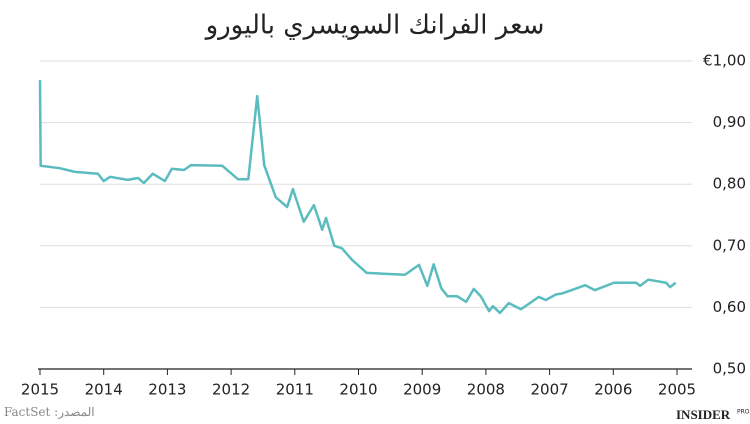 The width and height of the screenshot is (750, 424). Describe the element at coordinates (729, 122) in the screenshot. I see `y-tick-label: 0,90` at that location.